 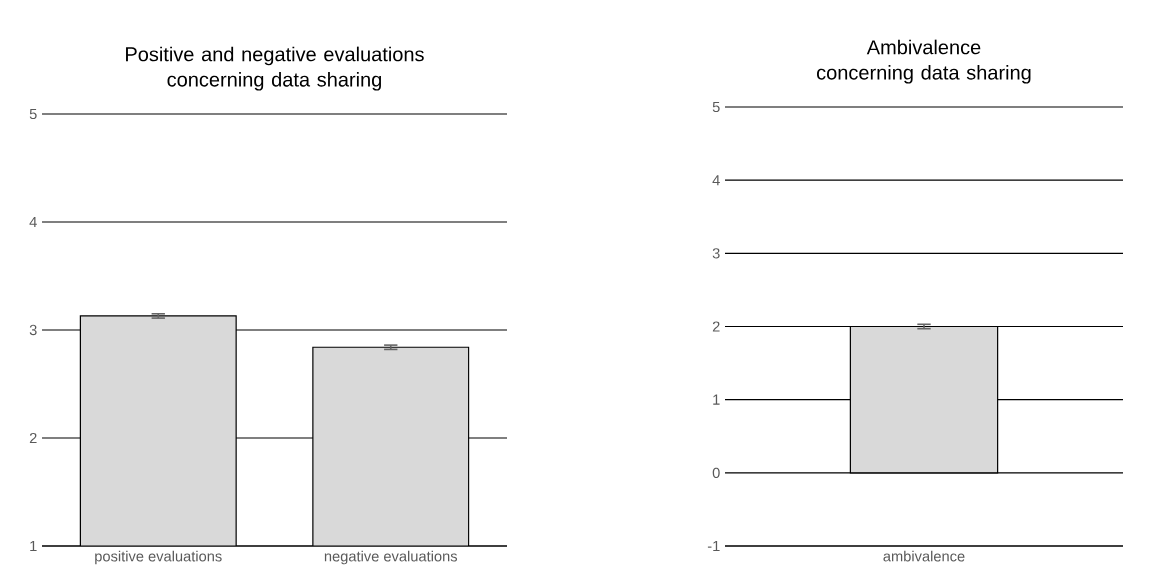 What do you see at coordinates (275, 68) in the screenshot?
I see `chart-title: Positive and negative evaluations concerning data sharing` at bounding box center [275, 68].